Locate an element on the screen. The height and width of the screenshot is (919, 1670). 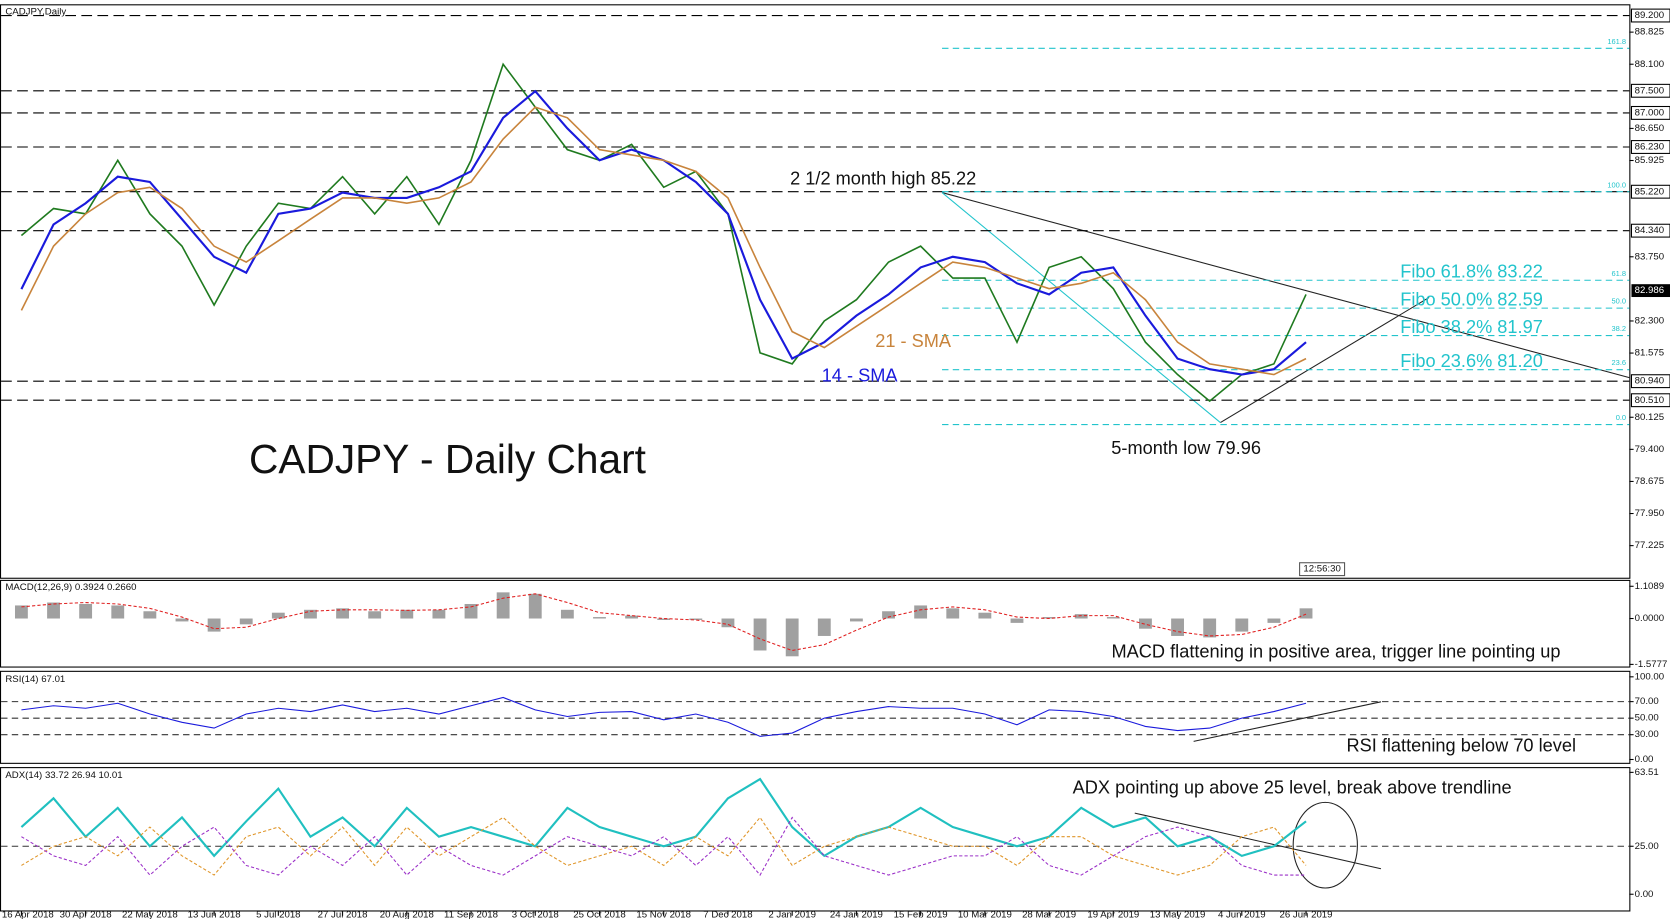
x-tick-label: 28 Mar 2019 is located at coordinates (1049, 914).